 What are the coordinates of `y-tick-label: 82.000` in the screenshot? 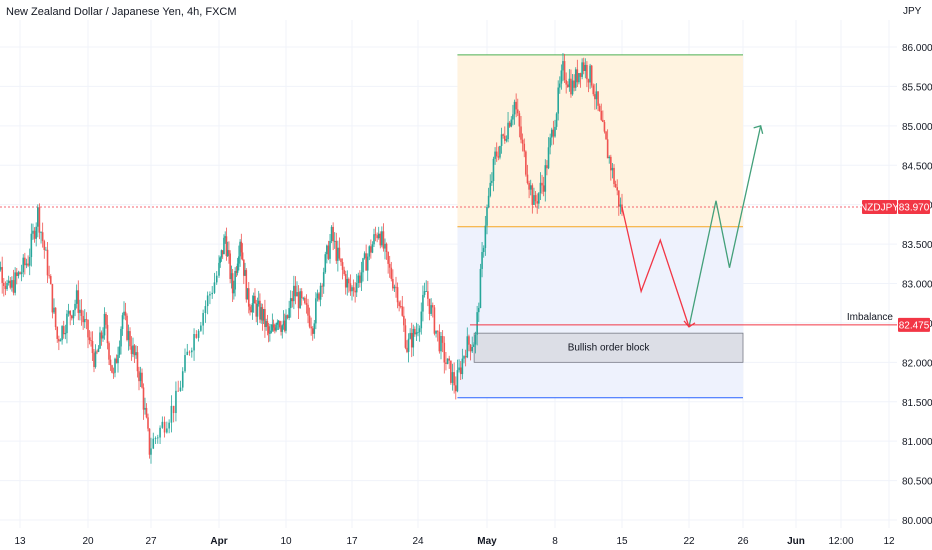 It's located at (917, 363).